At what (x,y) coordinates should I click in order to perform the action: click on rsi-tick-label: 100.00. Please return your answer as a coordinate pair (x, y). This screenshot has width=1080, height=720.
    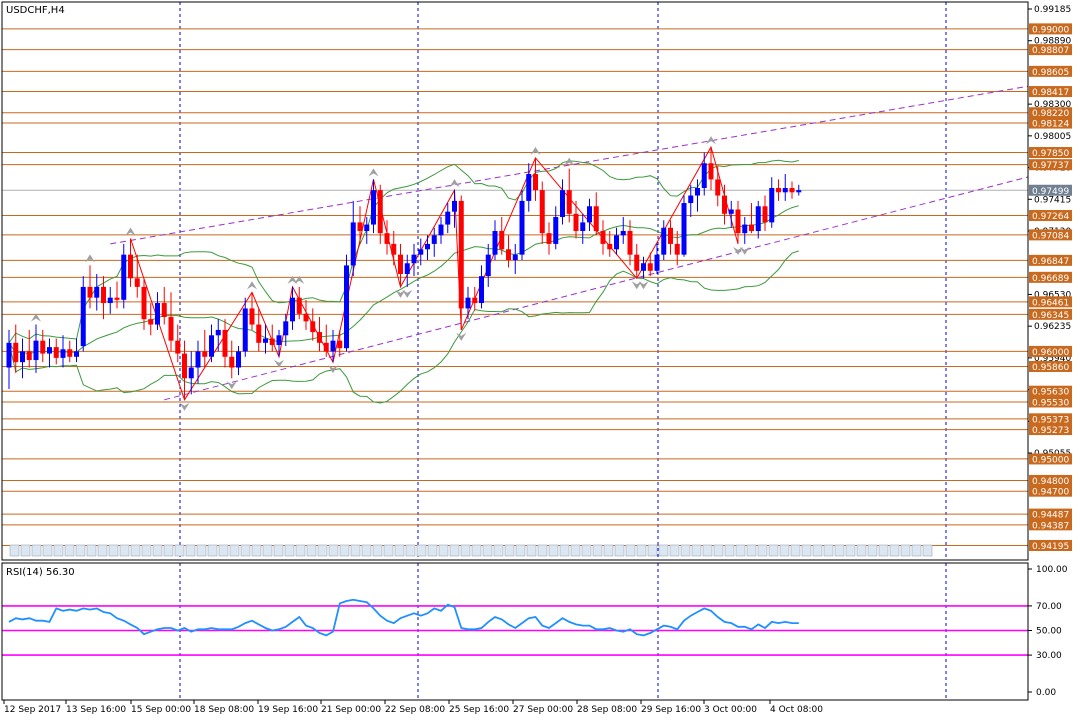
    Looking at the image, I should click on (1052, 570).